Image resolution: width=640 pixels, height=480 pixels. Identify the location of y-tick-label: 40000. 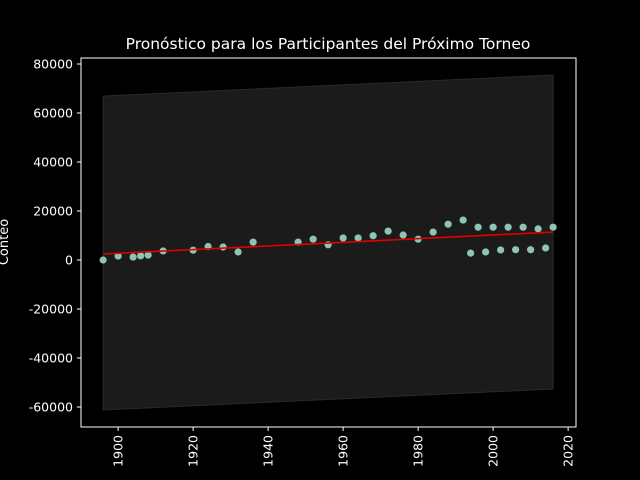
(53, 162).